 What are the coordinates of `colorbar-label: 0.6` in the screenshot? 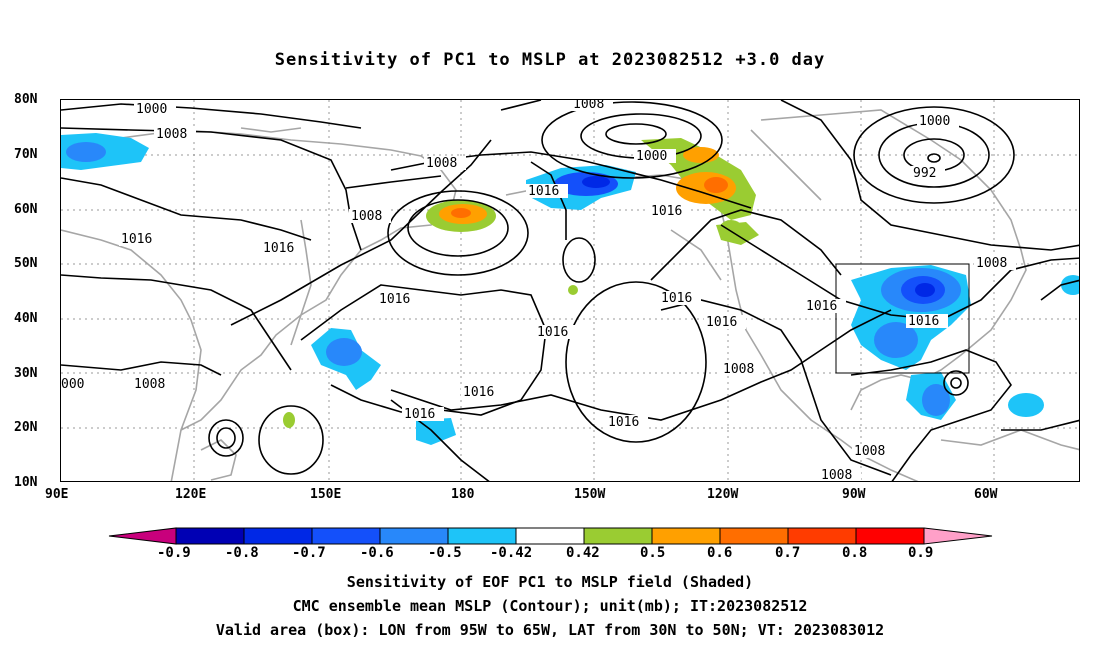 It's located at (720, 553).